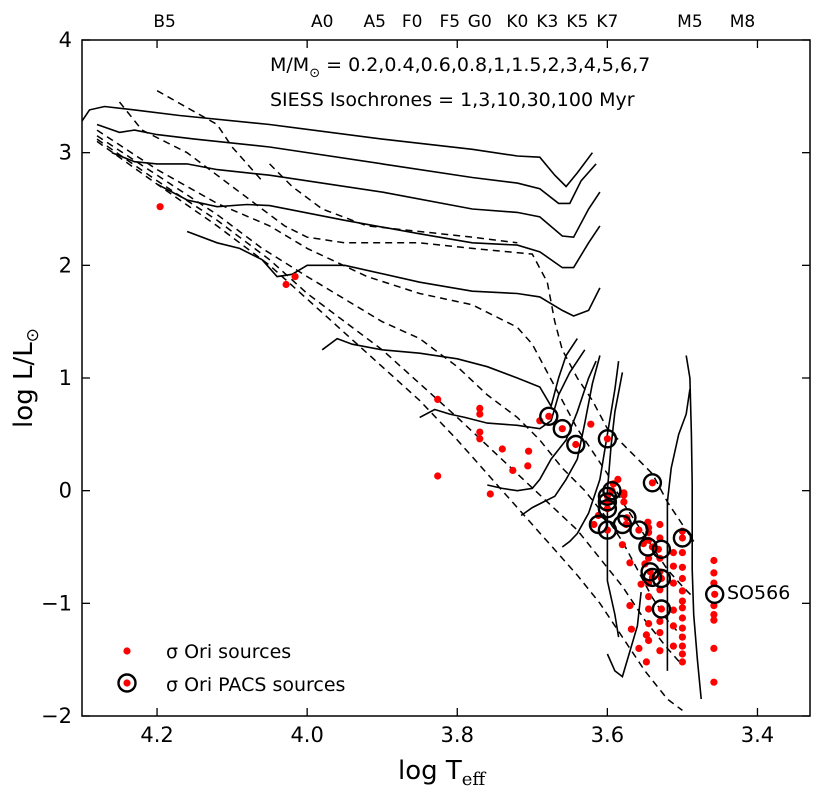 Image resolution: width=824 pixels, height=797 pixels. Describe the element at coordinates (127, 651) in the screenshot. I see `legend-dot-marker` at that location.